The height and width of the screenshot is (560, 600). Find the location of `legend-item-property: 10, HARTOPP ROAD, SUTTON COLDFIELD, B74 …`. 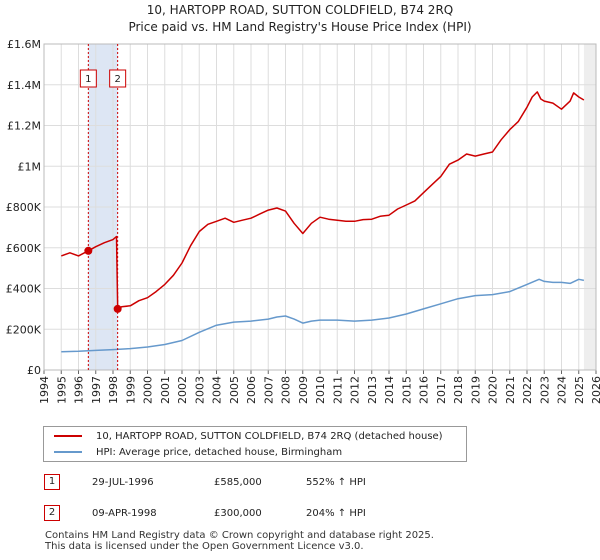

legend-item-property: 10, HARTOPP ROAD, SUTTON COLDFIELD, B74 … is located at coordinates (248, 437).